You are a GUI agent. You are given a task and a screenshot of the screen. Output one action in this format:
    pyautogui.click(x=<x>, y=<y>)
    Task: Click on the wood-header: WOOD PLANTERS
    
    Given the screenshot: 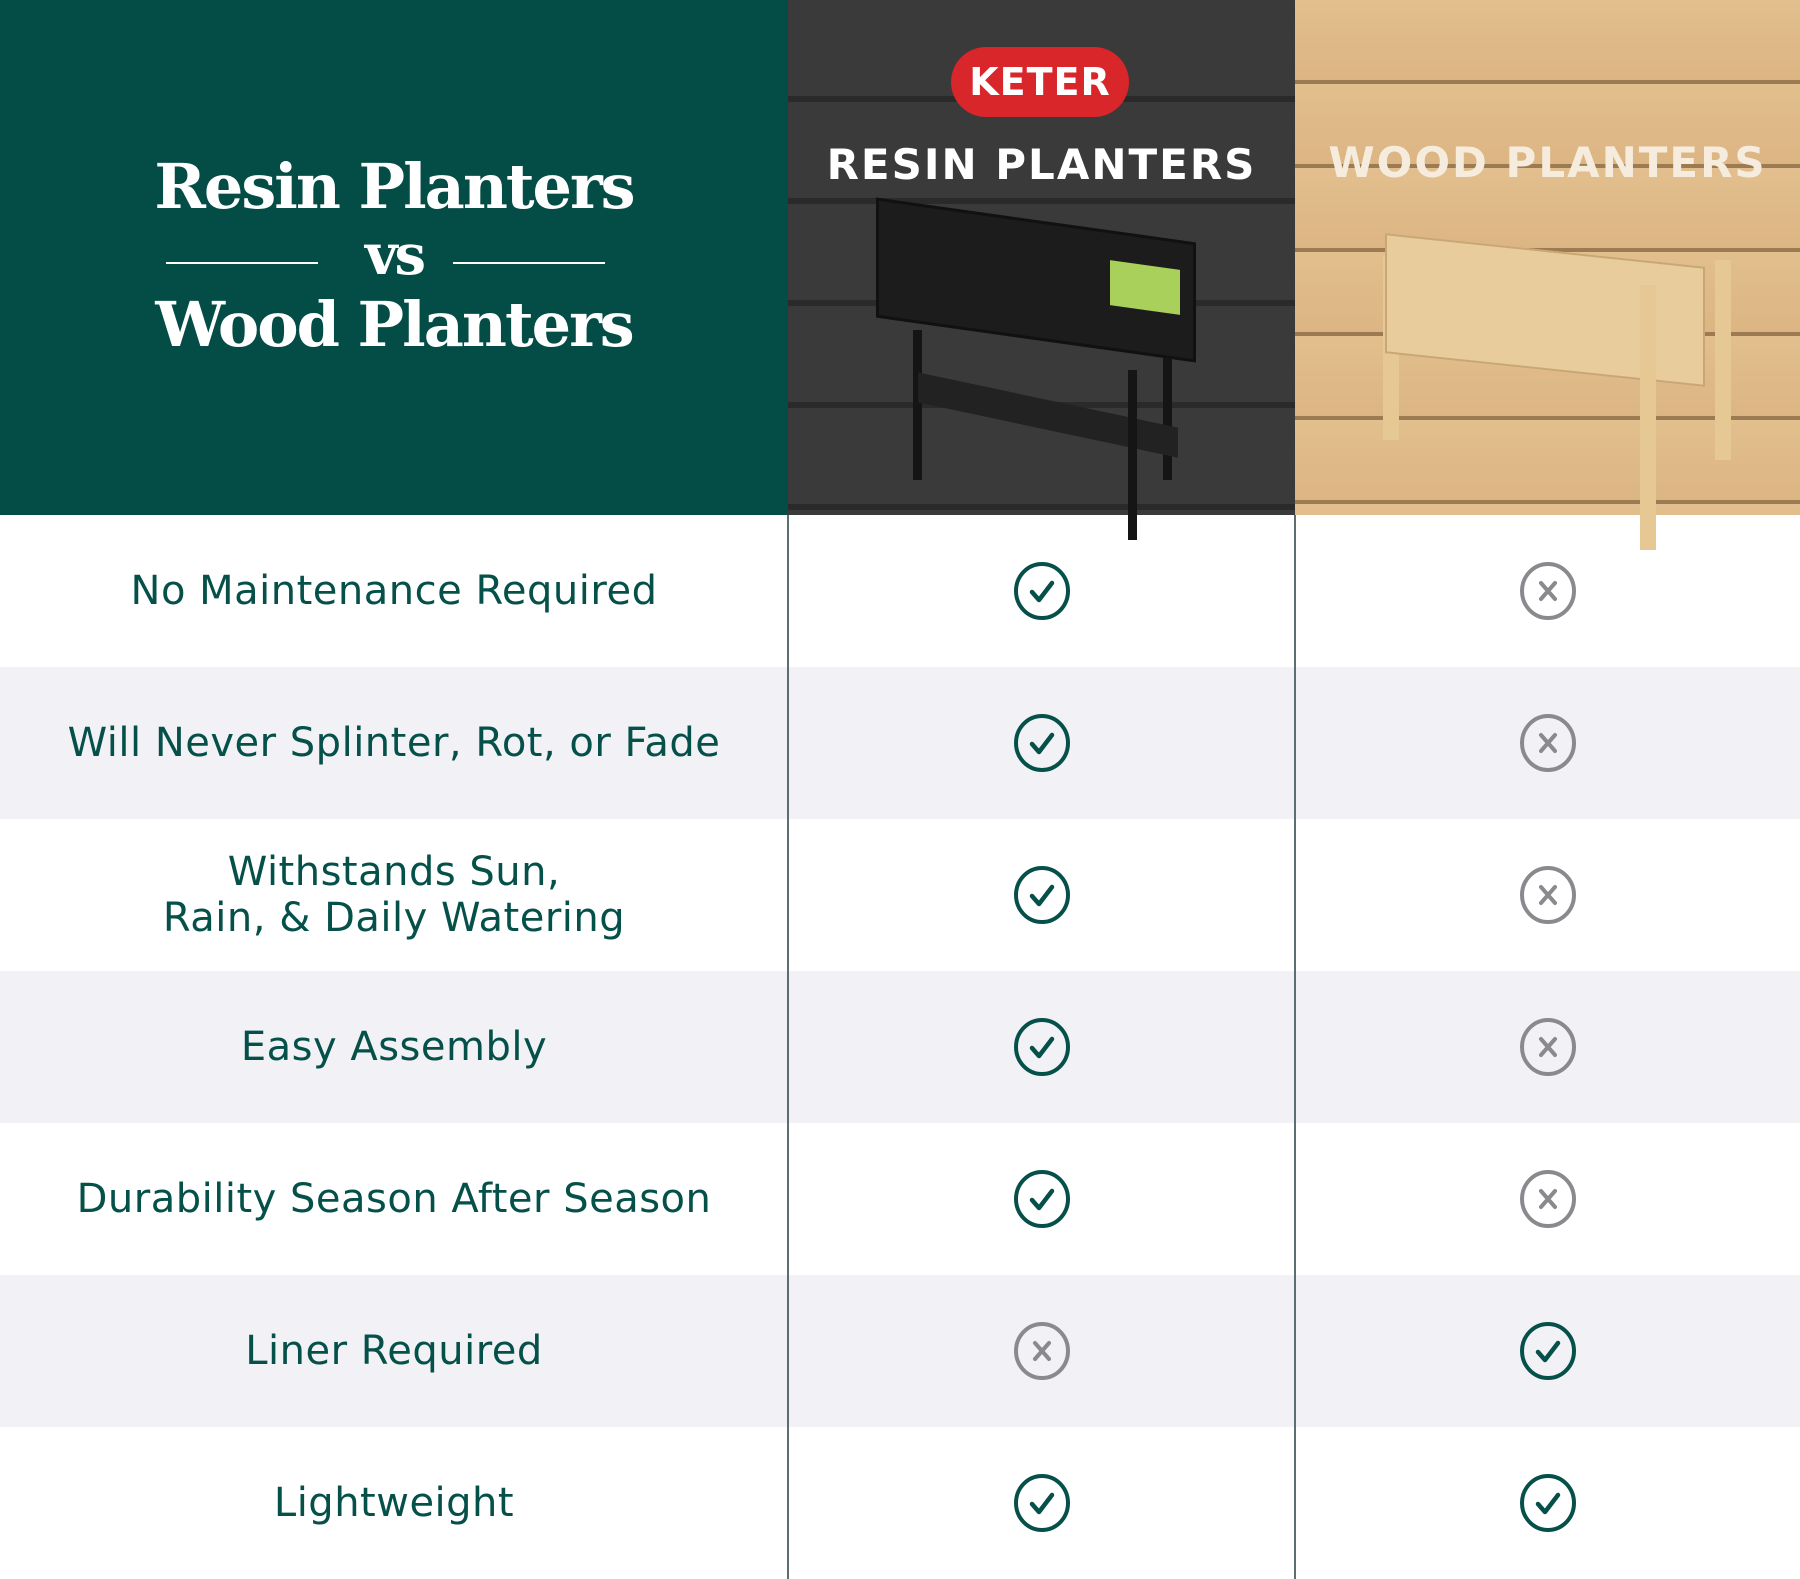 What is the action you would take?
    pyautogui.click(x=1547, y=275)
    